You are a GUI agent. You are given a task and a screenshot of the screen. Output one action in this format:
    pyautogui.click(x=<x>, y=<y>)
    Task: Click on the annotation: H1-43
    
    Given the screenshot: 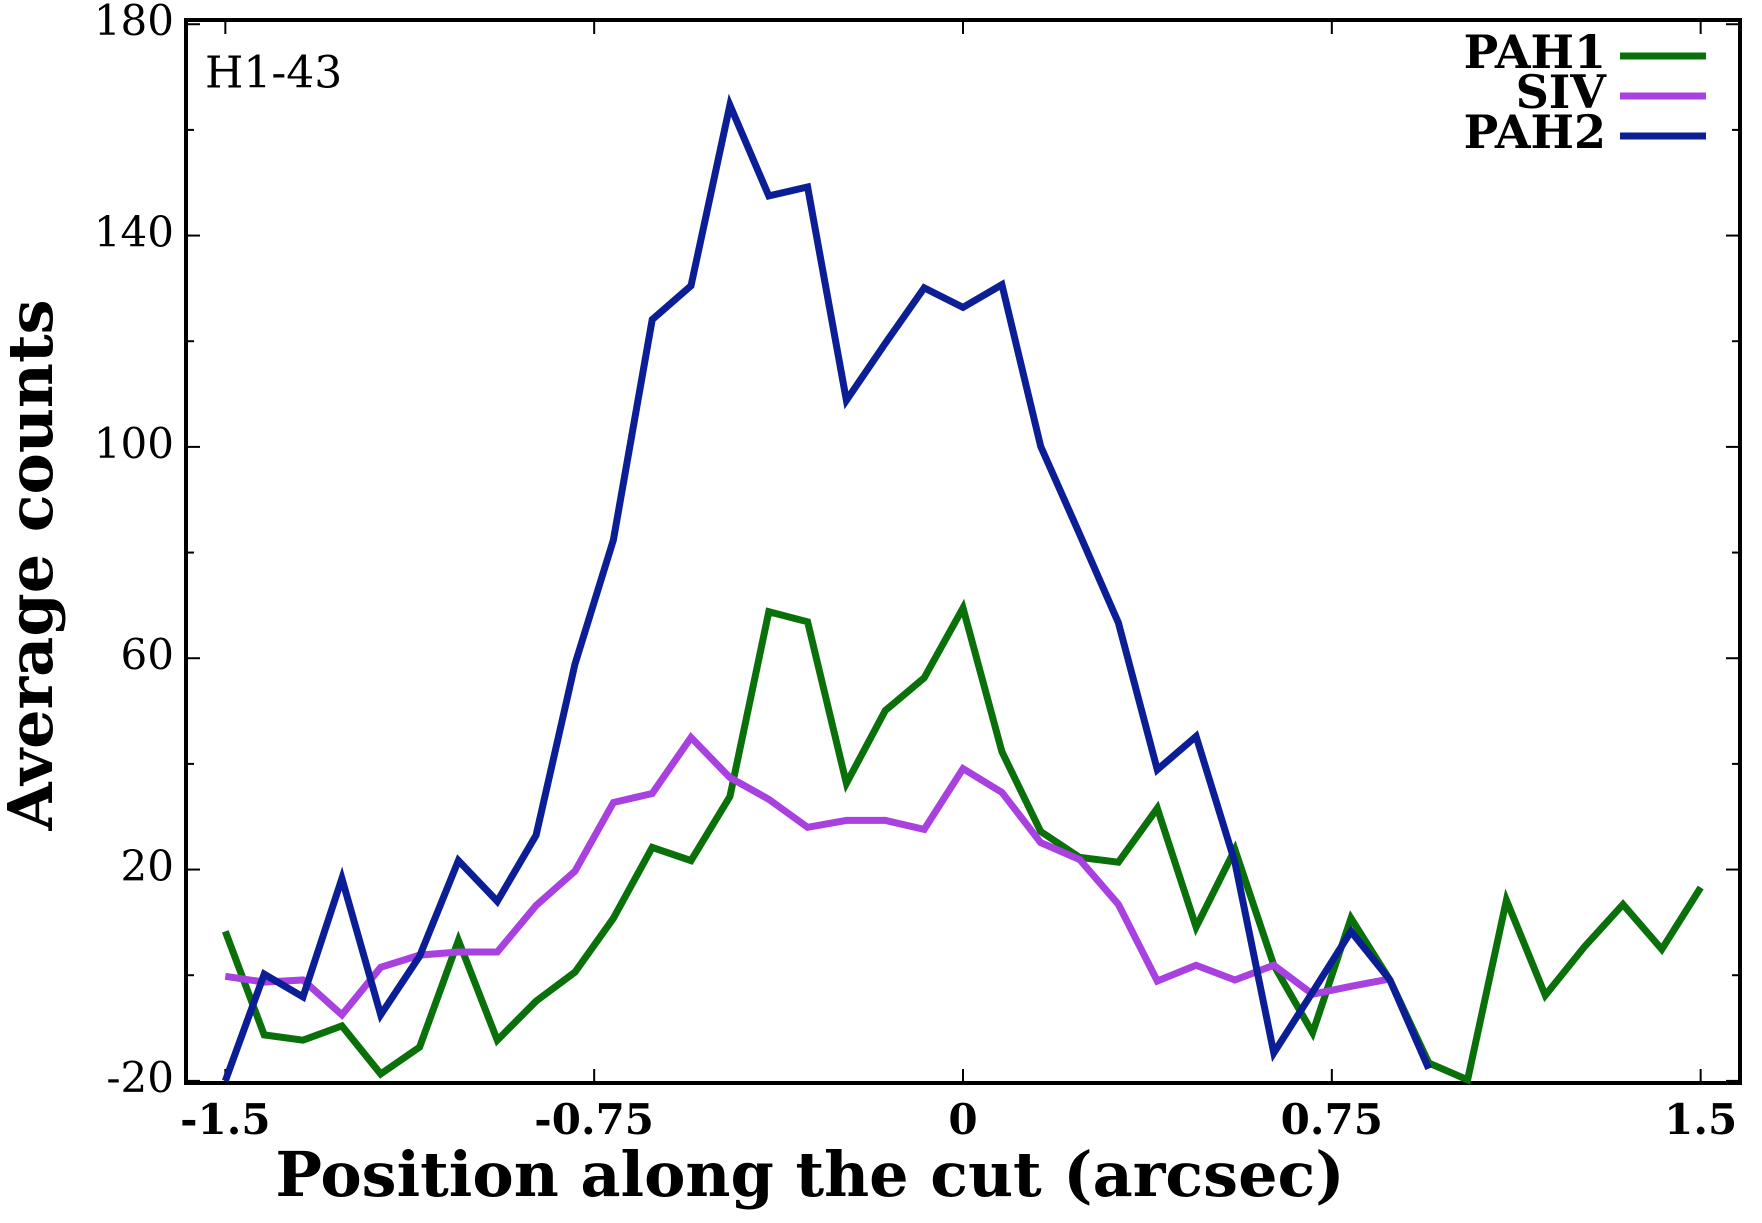 What is the action you would take?
    pyautogui.click(x=273, y=73)
    